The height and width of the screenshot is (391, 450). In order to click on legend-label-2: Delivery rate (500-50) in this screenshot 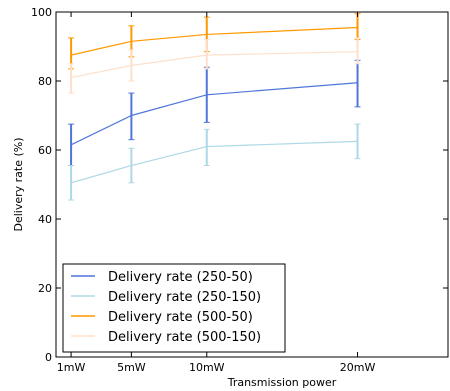, I will do `click(180, 317)`.